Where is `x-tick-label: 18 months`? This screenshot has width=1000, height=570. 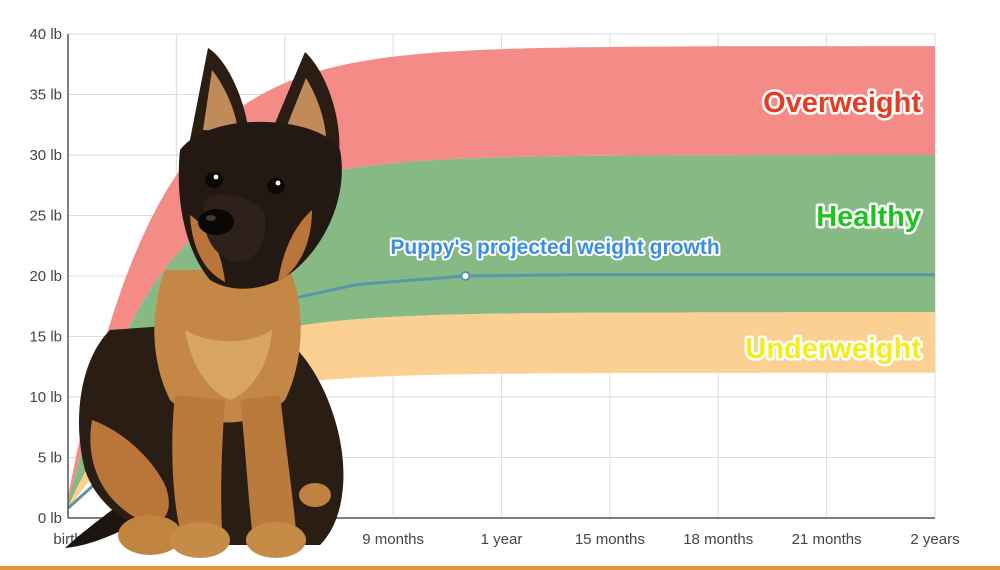 x-tick-label: 18 months is located at coordinates (718, 539).